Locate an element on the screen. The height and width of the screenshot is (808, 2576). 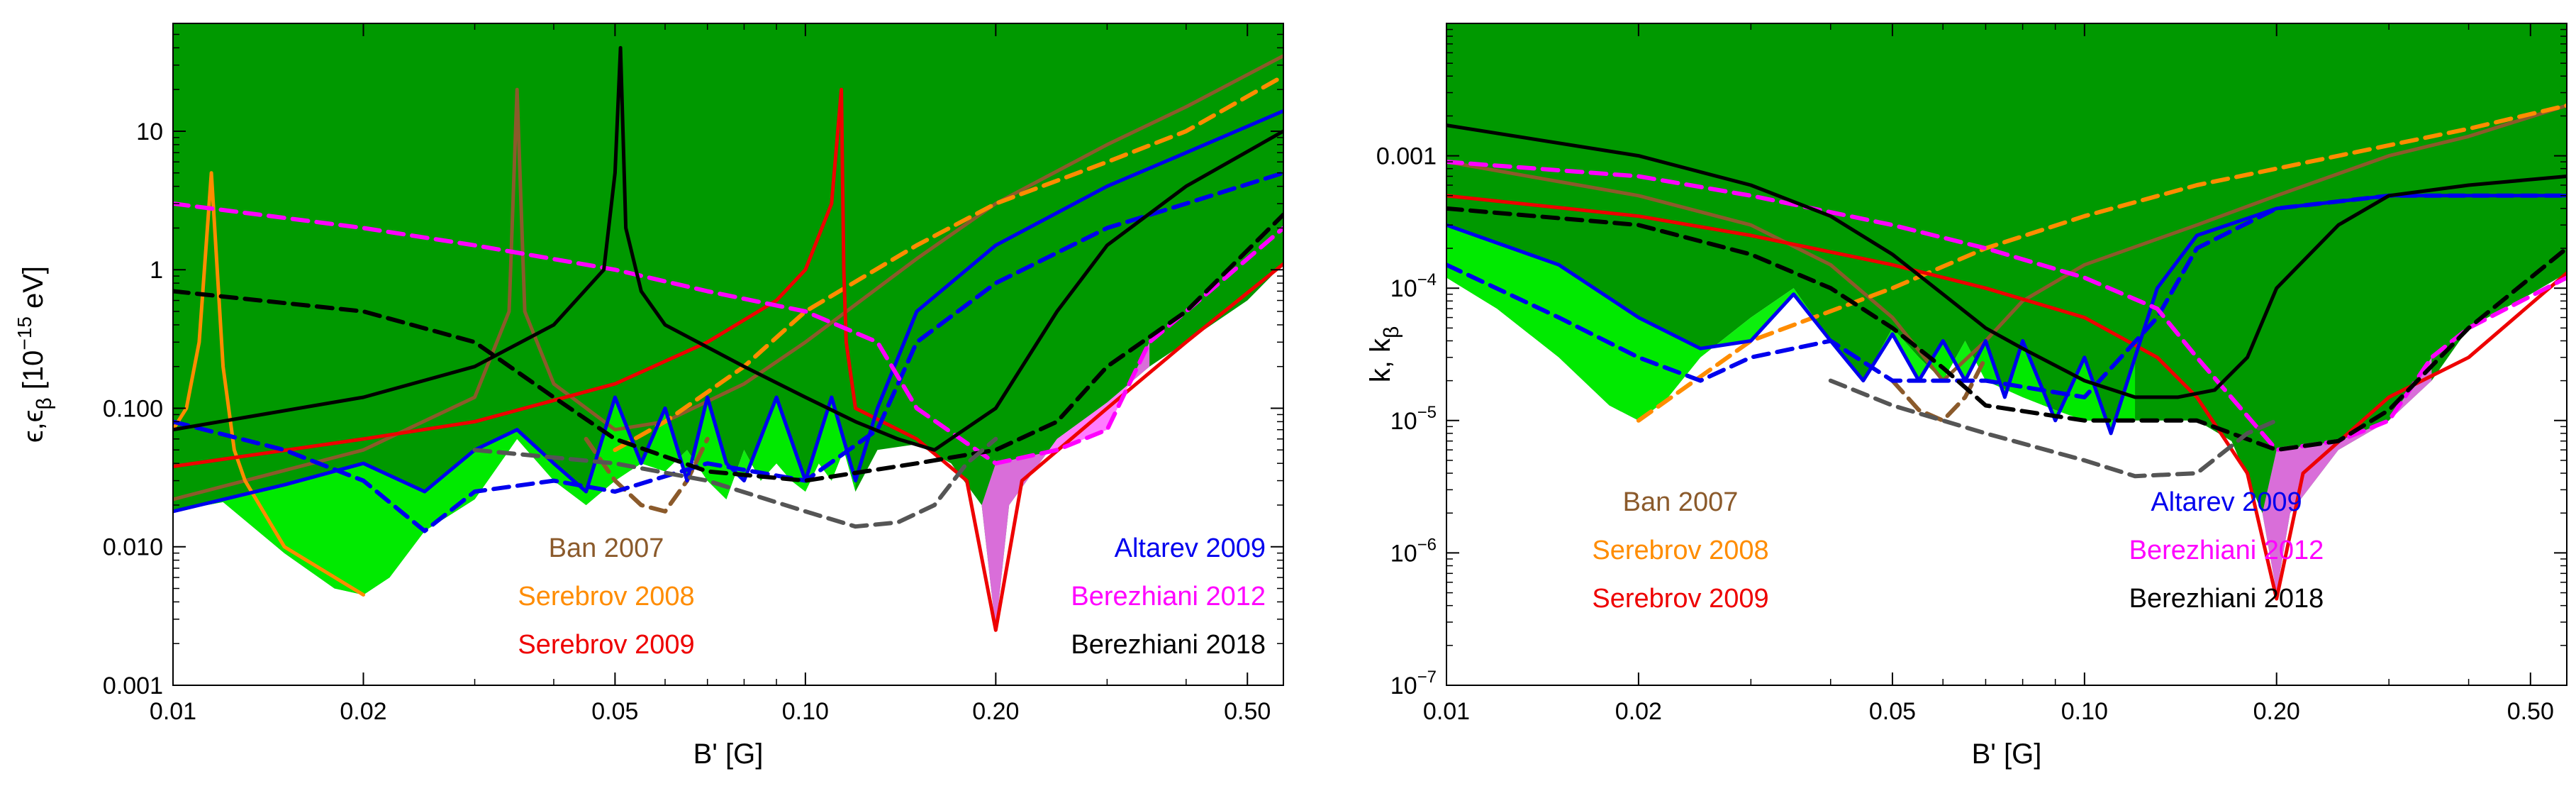
series-line-berezhiani-2018 is located at coordinates (2007, 261).